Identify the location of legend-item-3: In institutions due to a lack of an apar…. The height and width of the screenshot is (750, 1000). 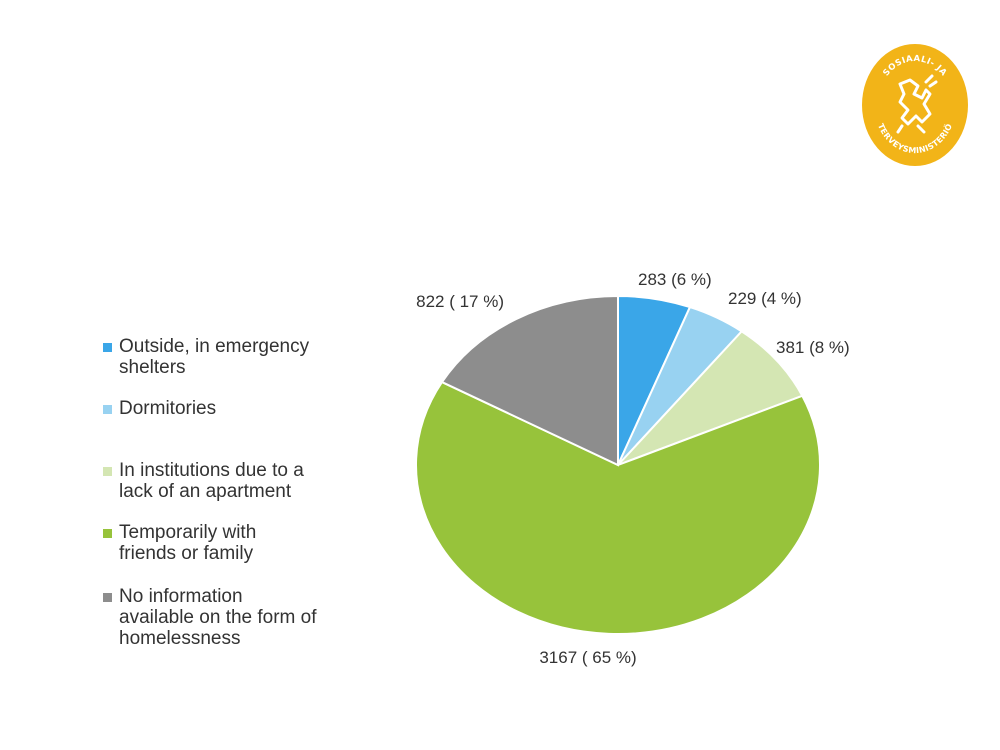
(243, 481).